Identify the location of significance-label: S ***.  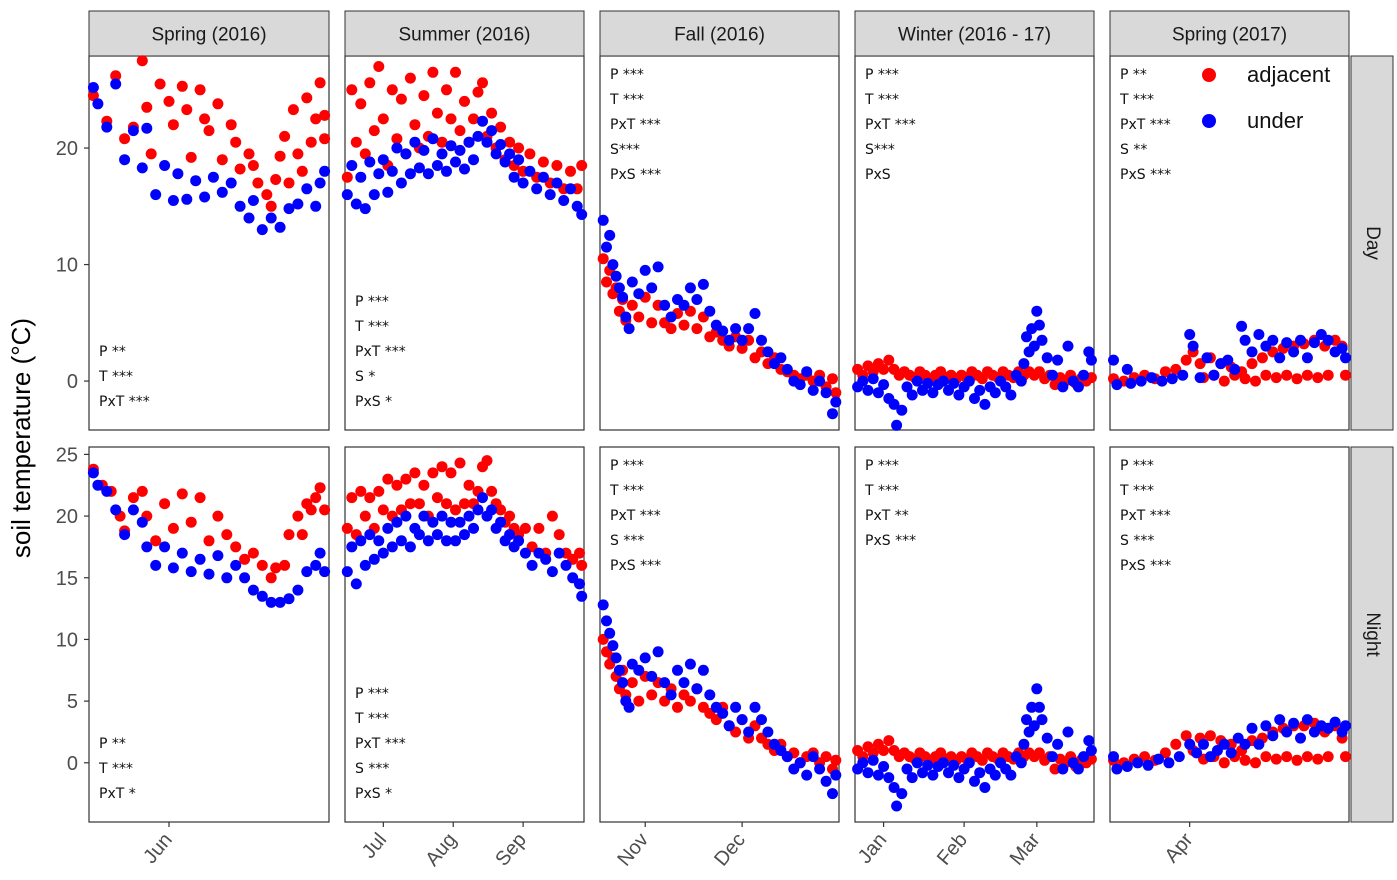
(372, 769).